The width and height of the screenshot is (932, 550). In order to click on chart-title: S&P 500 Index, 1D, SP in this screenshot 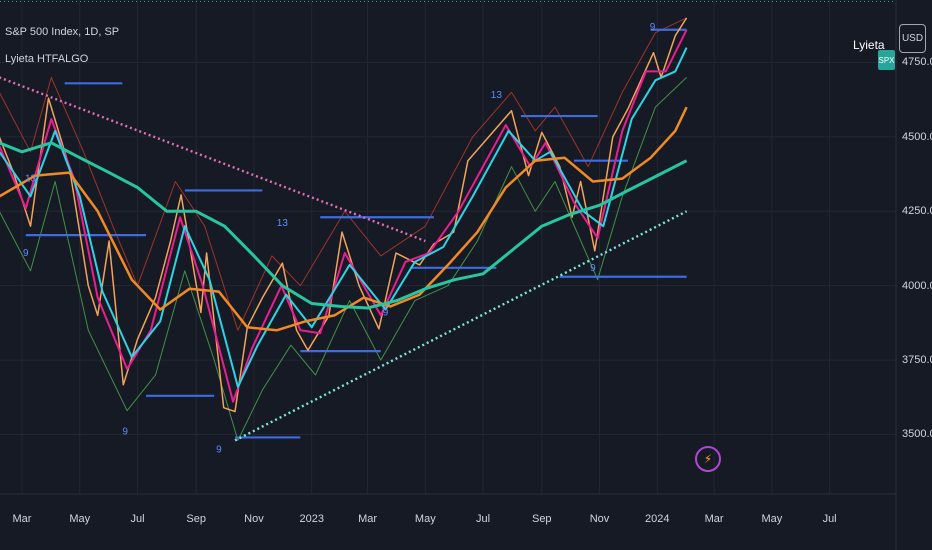, I will do `click(62, 32)`.